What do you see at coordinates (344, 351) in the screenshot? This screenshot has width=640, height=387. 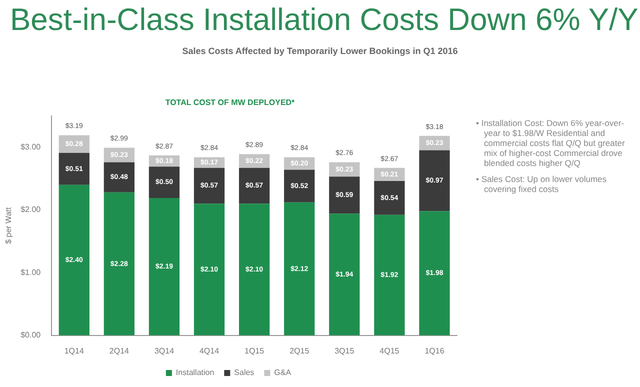 I see `x-tick-label: 3Q15` at bounding box center [344, 351].